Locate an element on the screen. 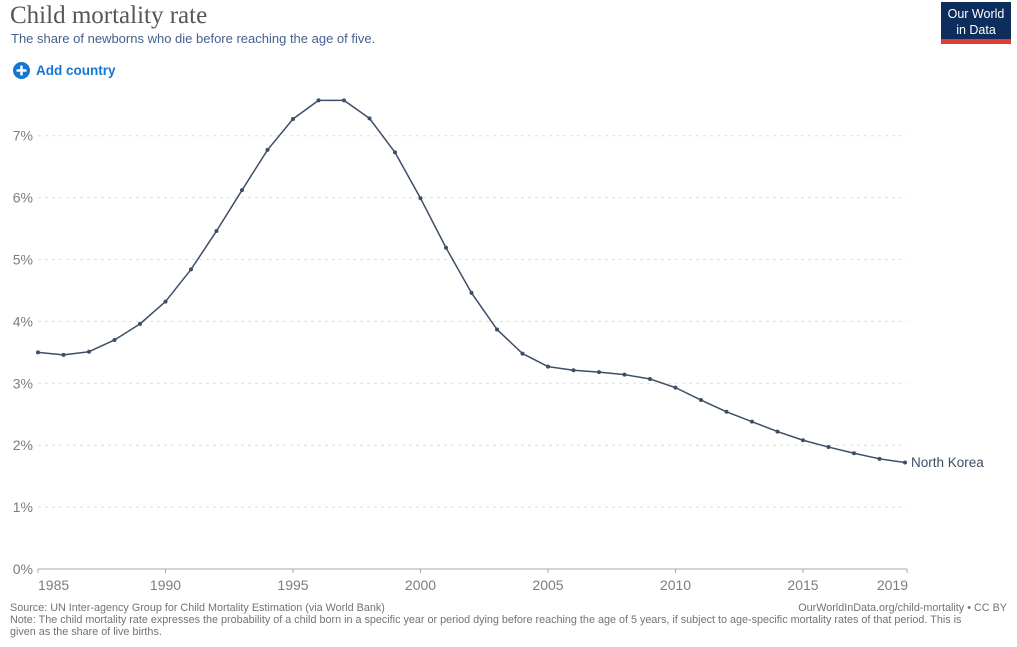 This screenshot has width=1017, height=647. x-tick-label: 2000 is located at coordinates (420, 585).